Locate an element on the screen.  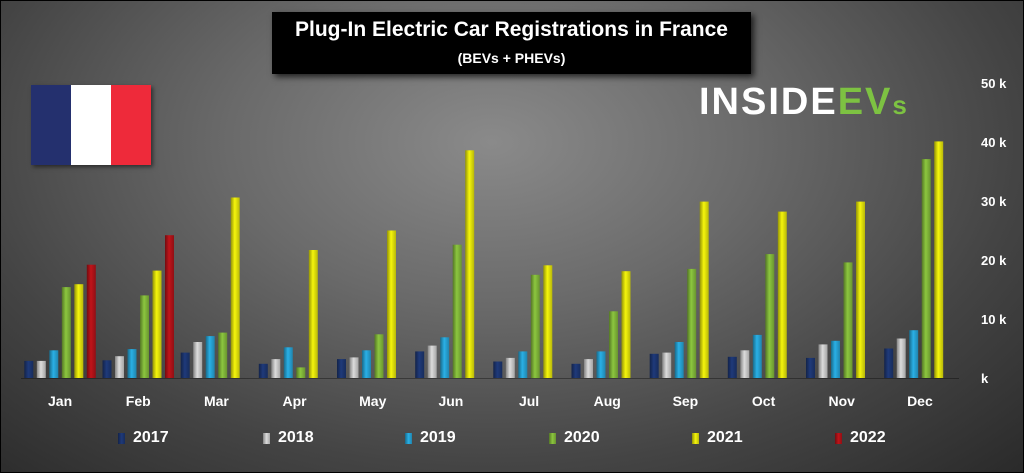
bar-2018-aug is located at coordinates (588, 368).